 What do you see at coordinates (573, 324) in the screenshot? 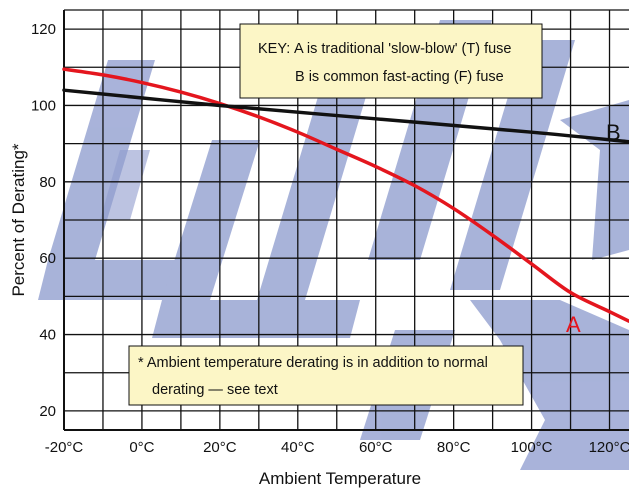
I see `series-label-a: A` at bounding box center [573, 324].